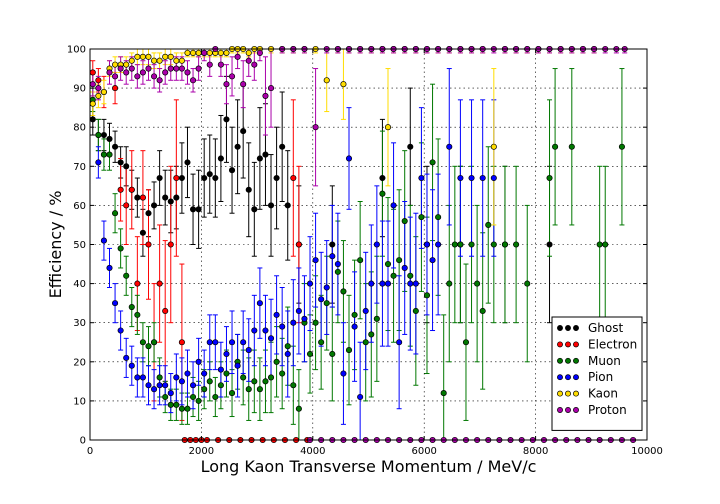 Image resolution: width=720 pixels, height=504 pixels. What do you see at coordinates (607, 410) in the screenshot?
I see `legend-label: Proton` at bounding box center [607, 410].